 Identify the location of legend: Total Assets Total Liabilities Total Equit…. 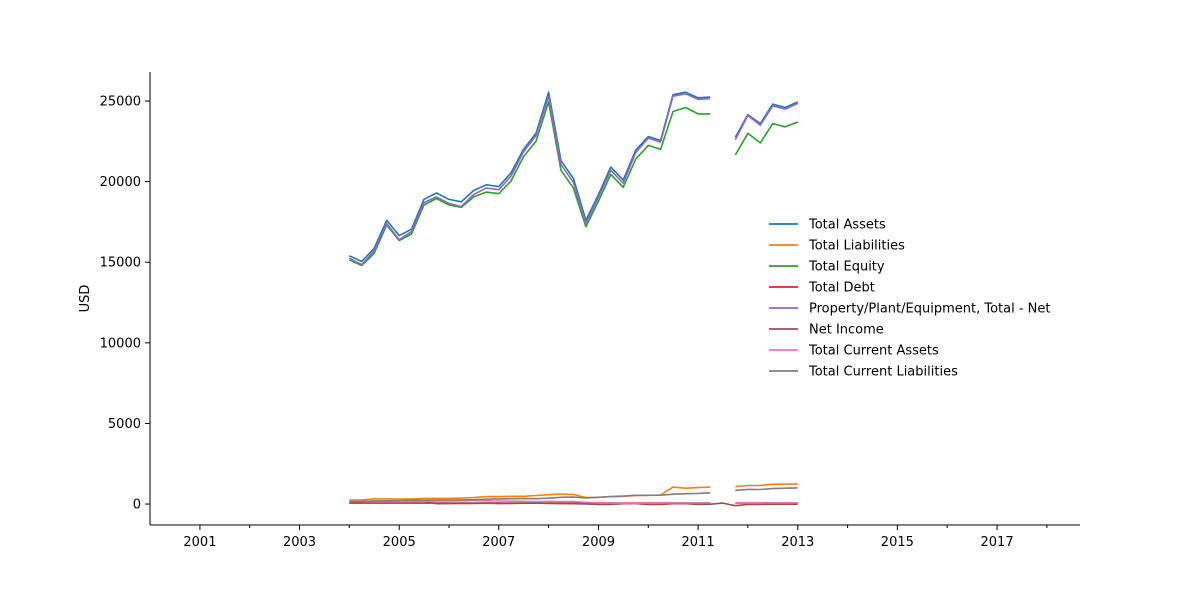
(910, 299).